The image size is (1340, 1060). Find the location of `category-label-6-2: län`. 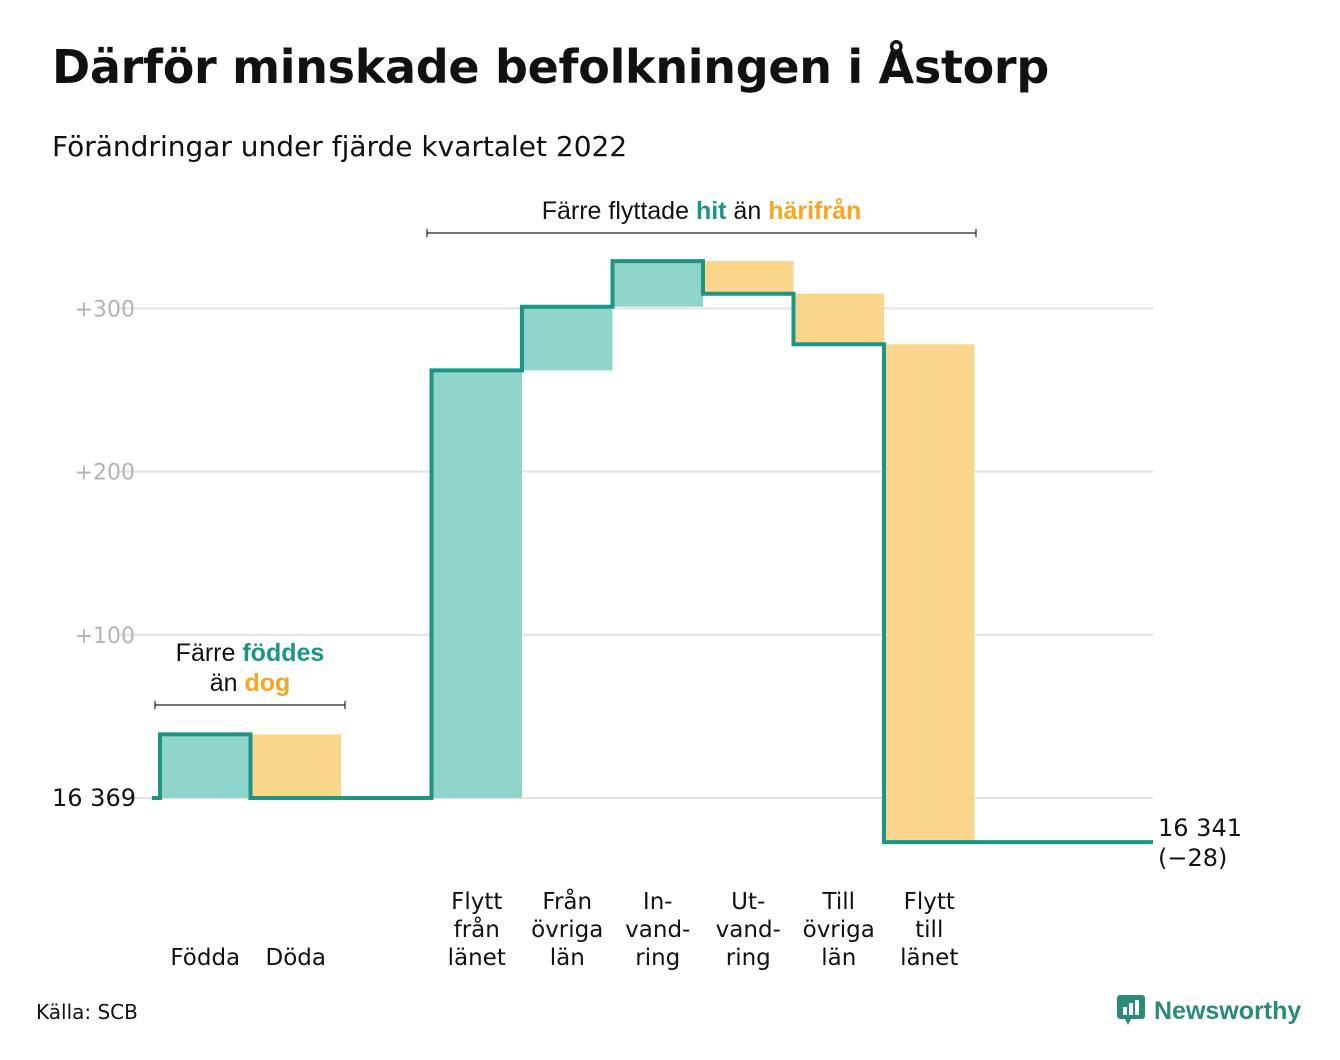

category-label-6-2: län is located at coordinates (838, 958).